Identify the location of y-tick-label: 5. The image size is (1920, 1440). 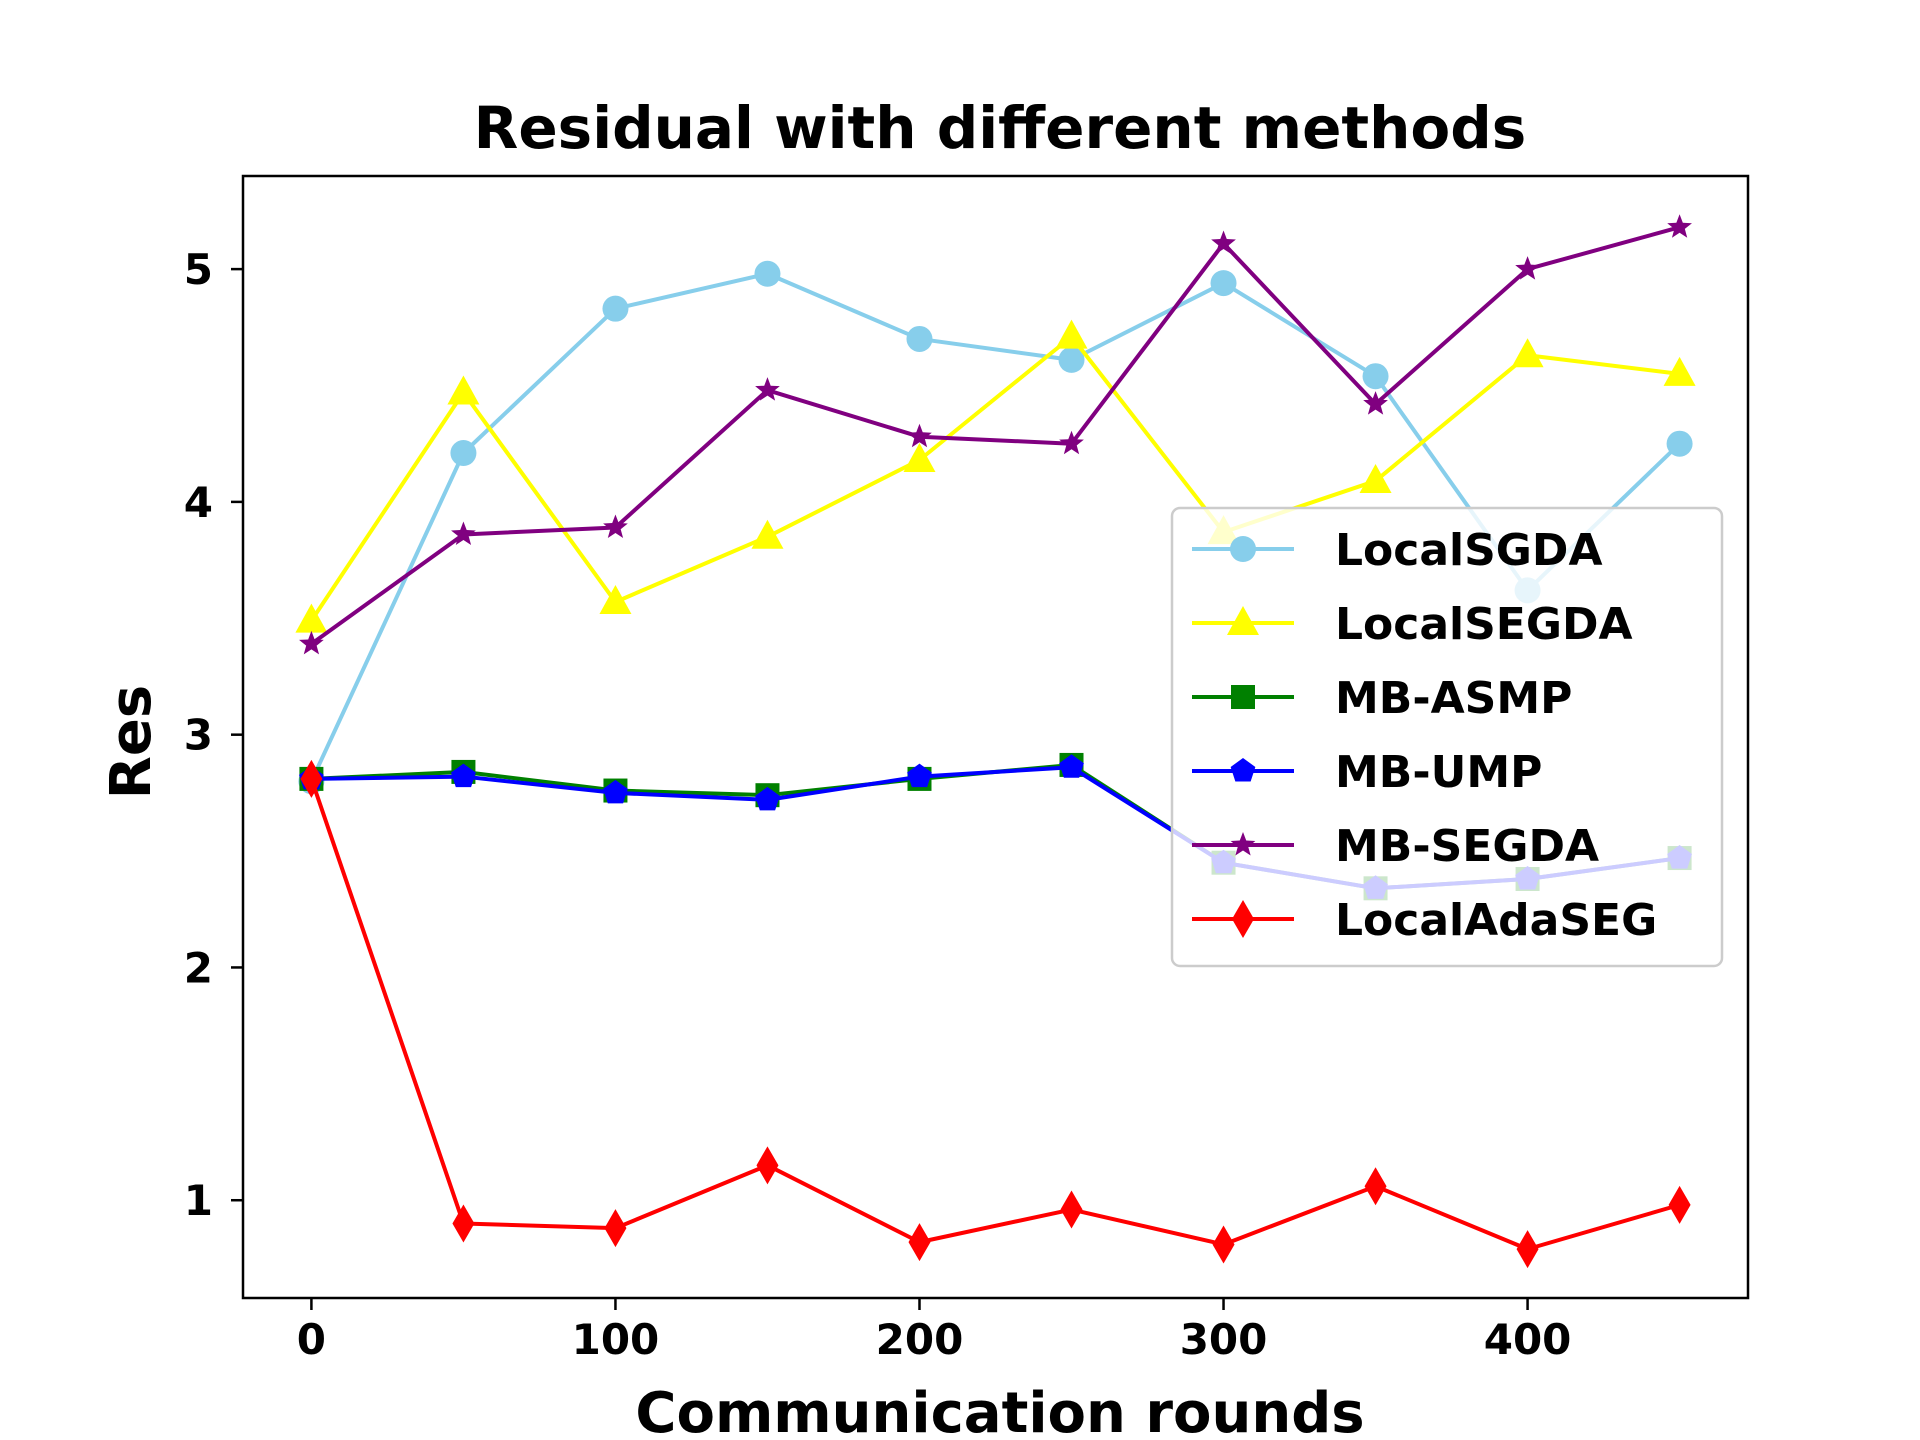
(198, 269).